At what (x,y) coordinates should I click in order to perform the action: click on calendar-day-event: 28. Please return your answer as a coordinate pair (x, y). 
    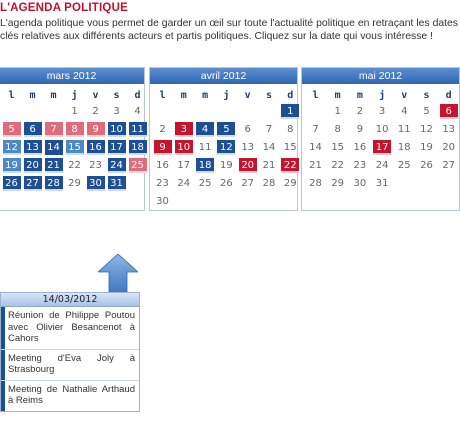
    Looking at the image, I should click on (53, 183).